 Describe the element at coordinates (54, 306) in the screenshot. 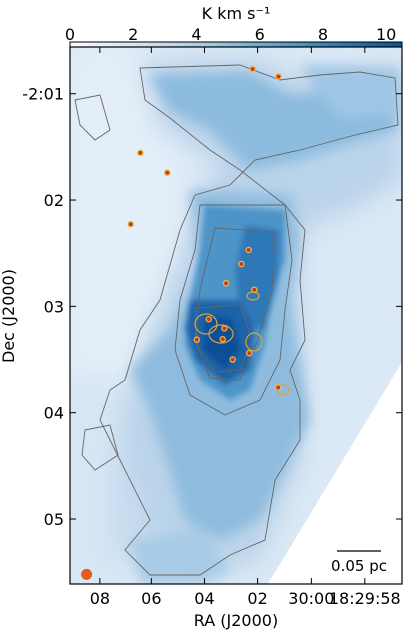

I see `y-tick-label: 03` at that location.